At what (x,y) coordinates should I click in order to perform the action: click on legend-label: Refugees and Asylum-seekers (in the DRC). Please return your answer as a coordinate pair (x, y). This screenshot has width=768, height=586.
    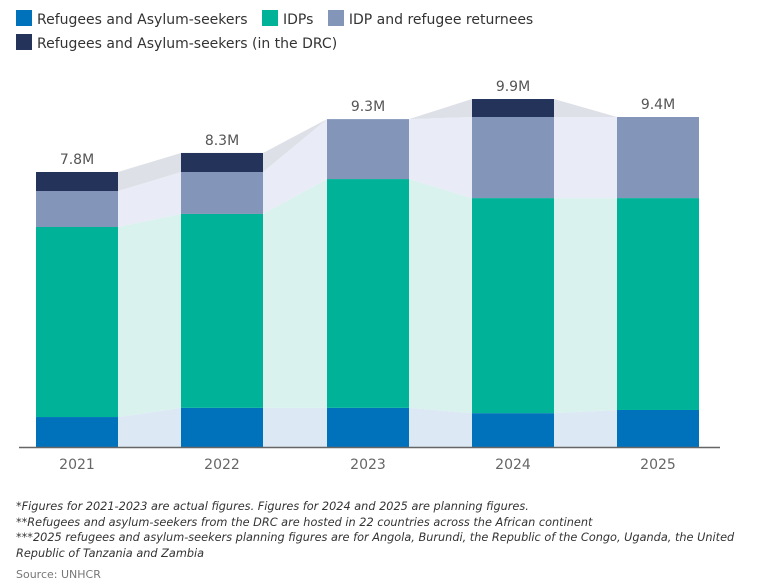
    Looking at the image, I should click on (187, 44).